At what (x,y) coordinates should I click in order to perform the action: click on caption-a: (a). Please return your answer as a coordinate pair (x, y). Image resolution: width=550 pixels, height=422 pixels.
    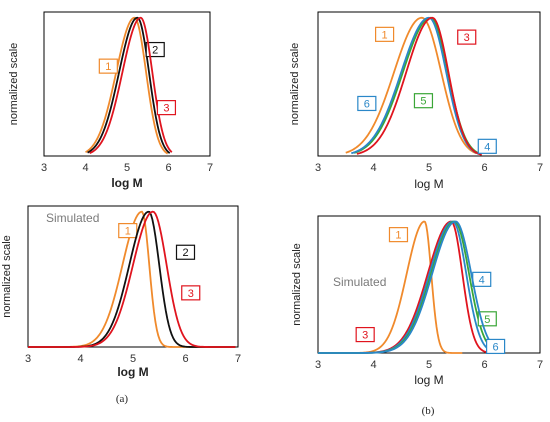
    Looking at the image, I should click on (122, 399).